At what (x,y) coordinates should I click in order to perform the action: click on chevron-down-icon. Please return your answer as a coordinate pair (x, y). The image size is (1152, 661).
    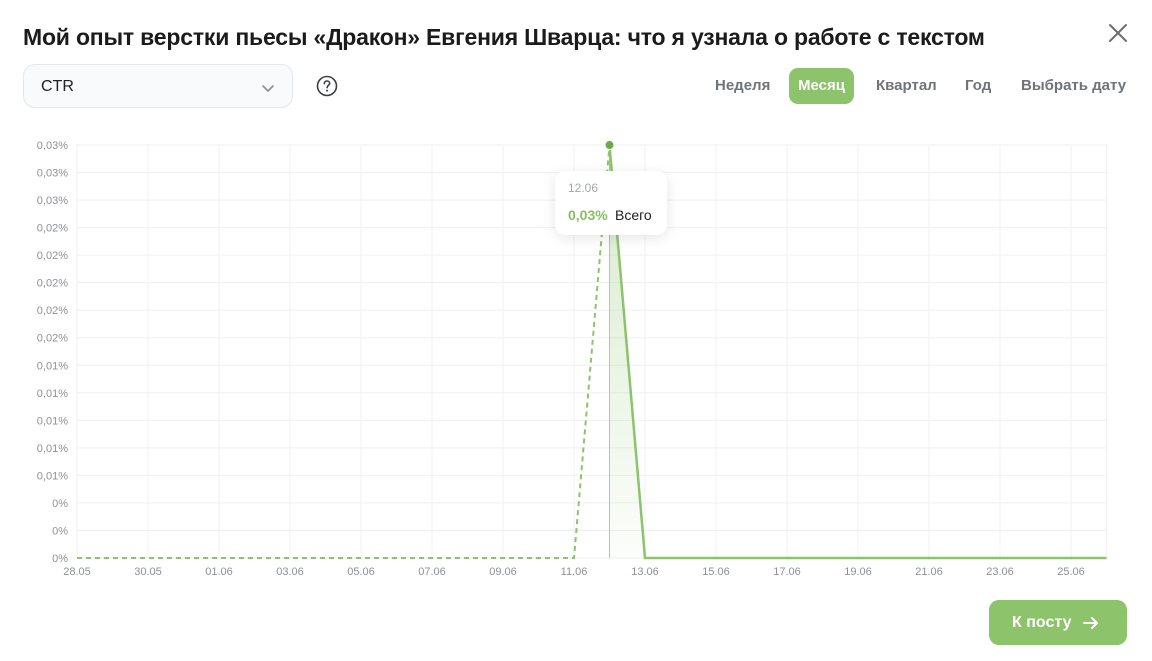
    Looking at the image, I should click on (268, 88).